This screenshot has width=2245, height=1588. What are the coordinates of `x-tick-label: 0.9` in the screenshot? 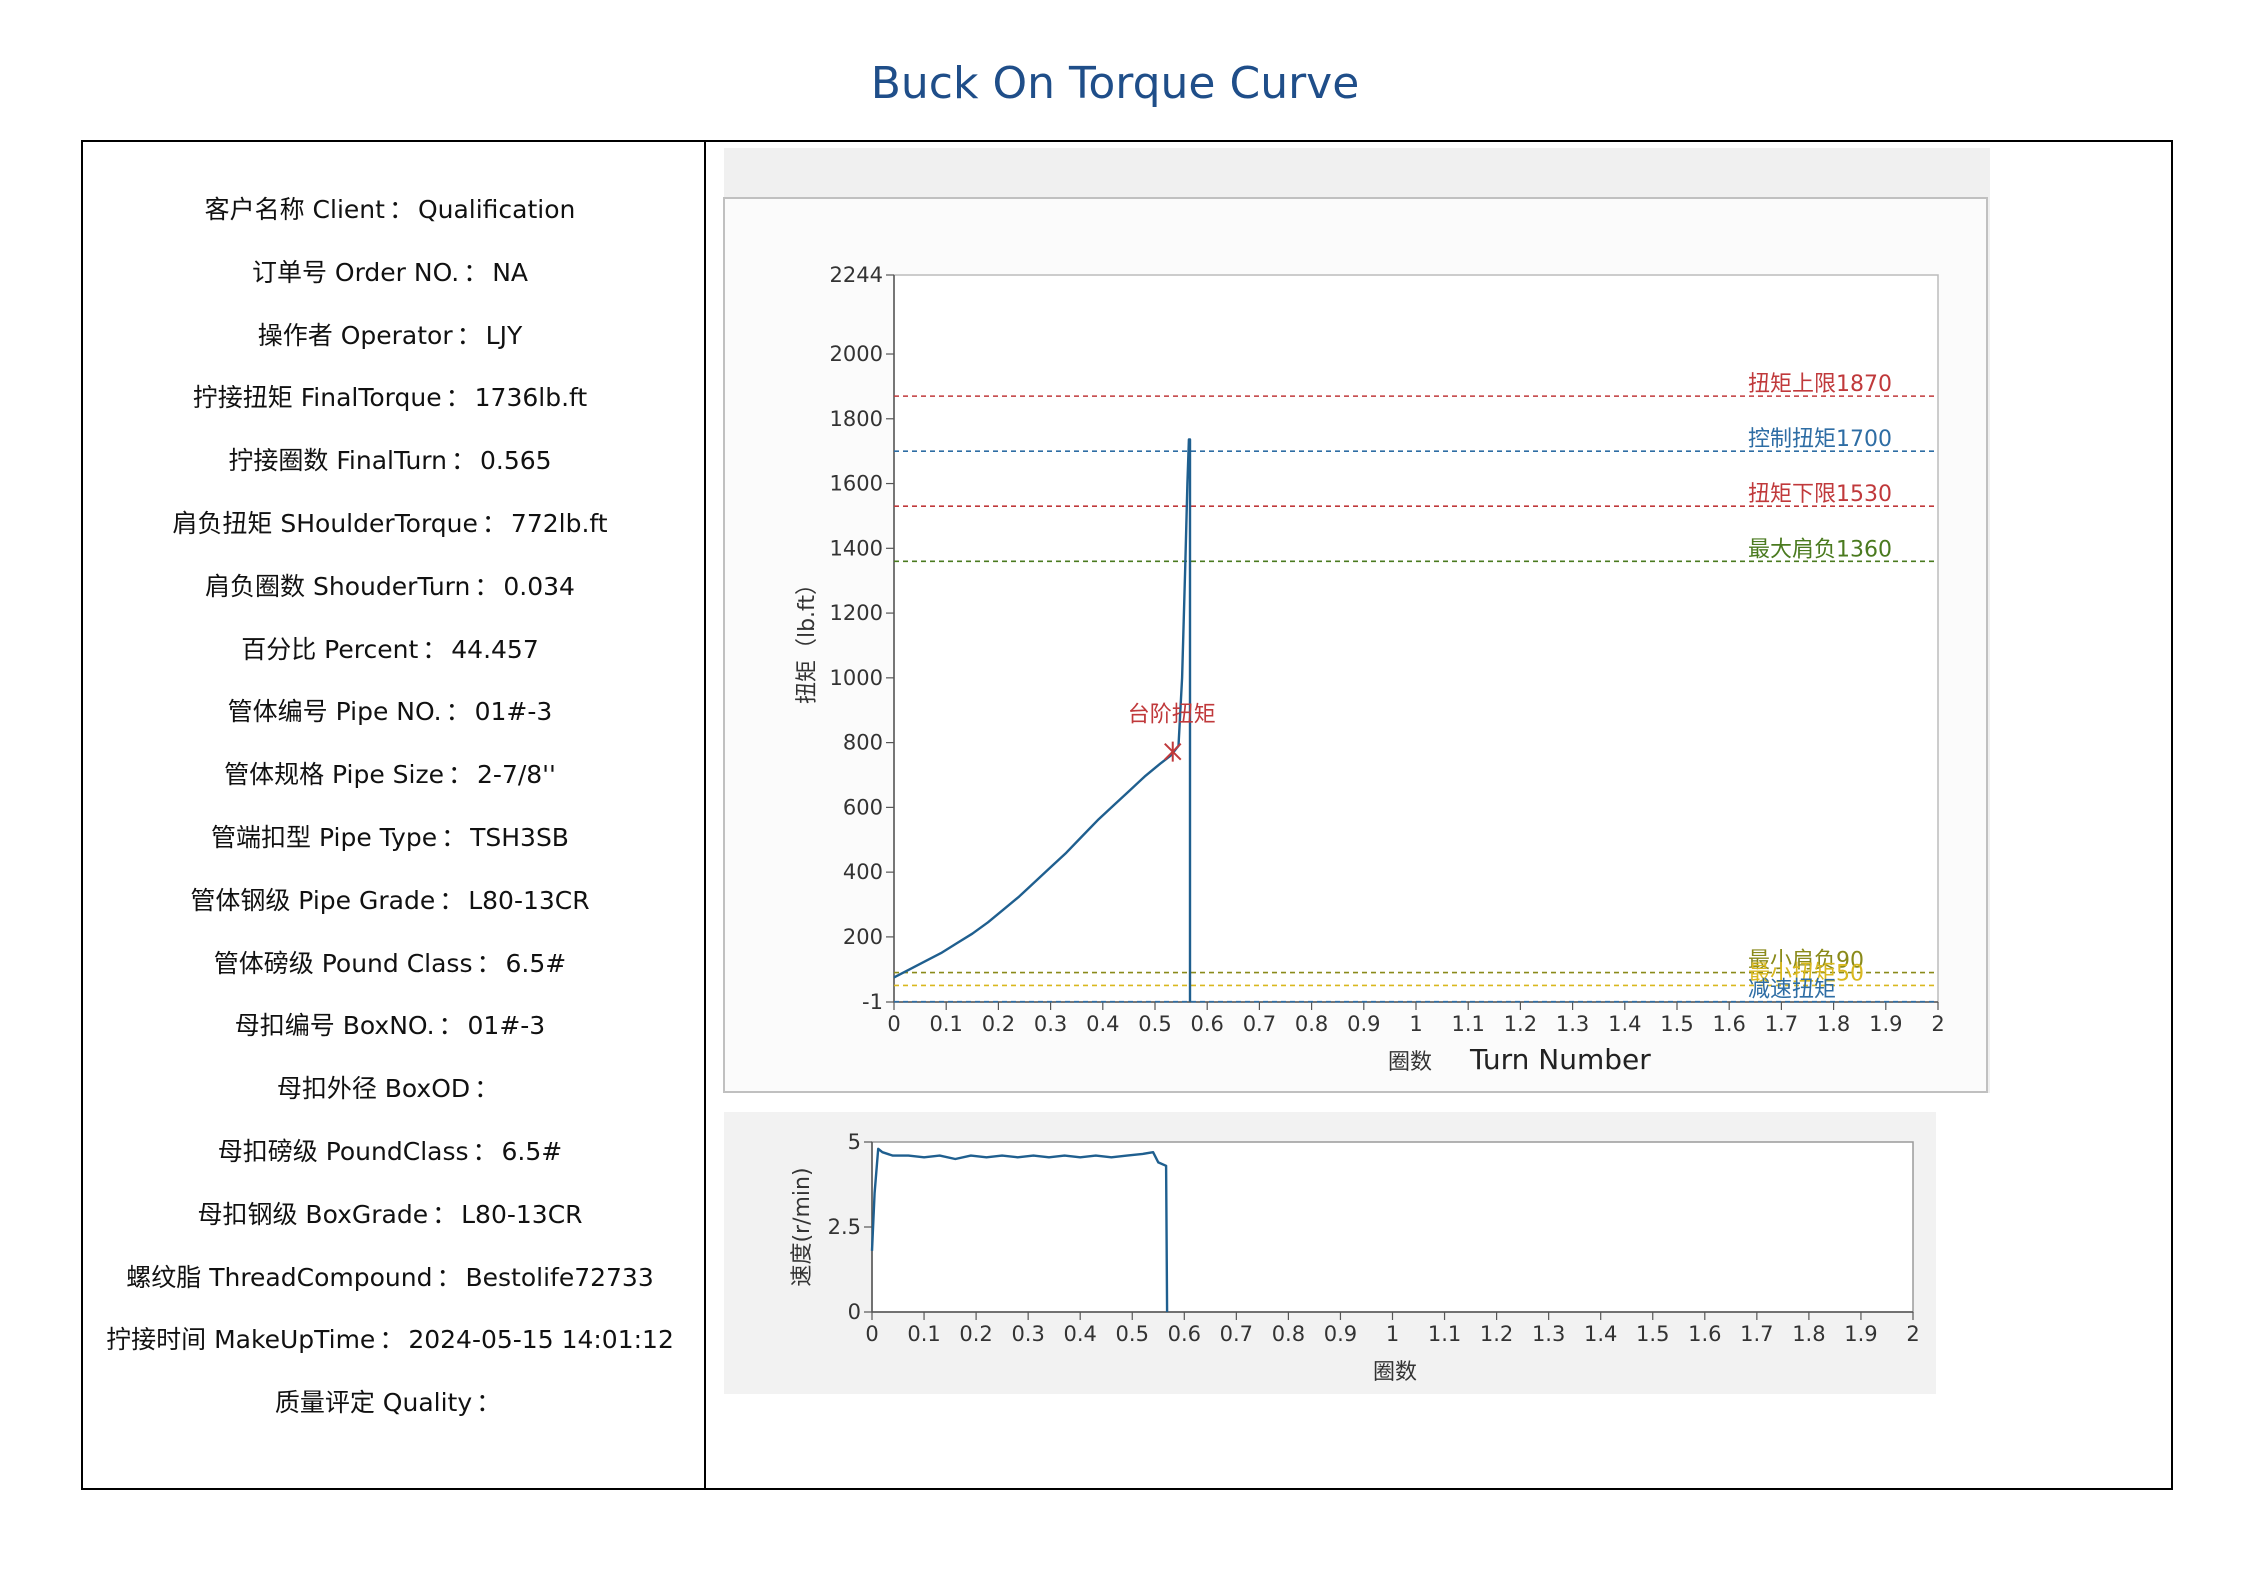 It's located at (1363, 1024).